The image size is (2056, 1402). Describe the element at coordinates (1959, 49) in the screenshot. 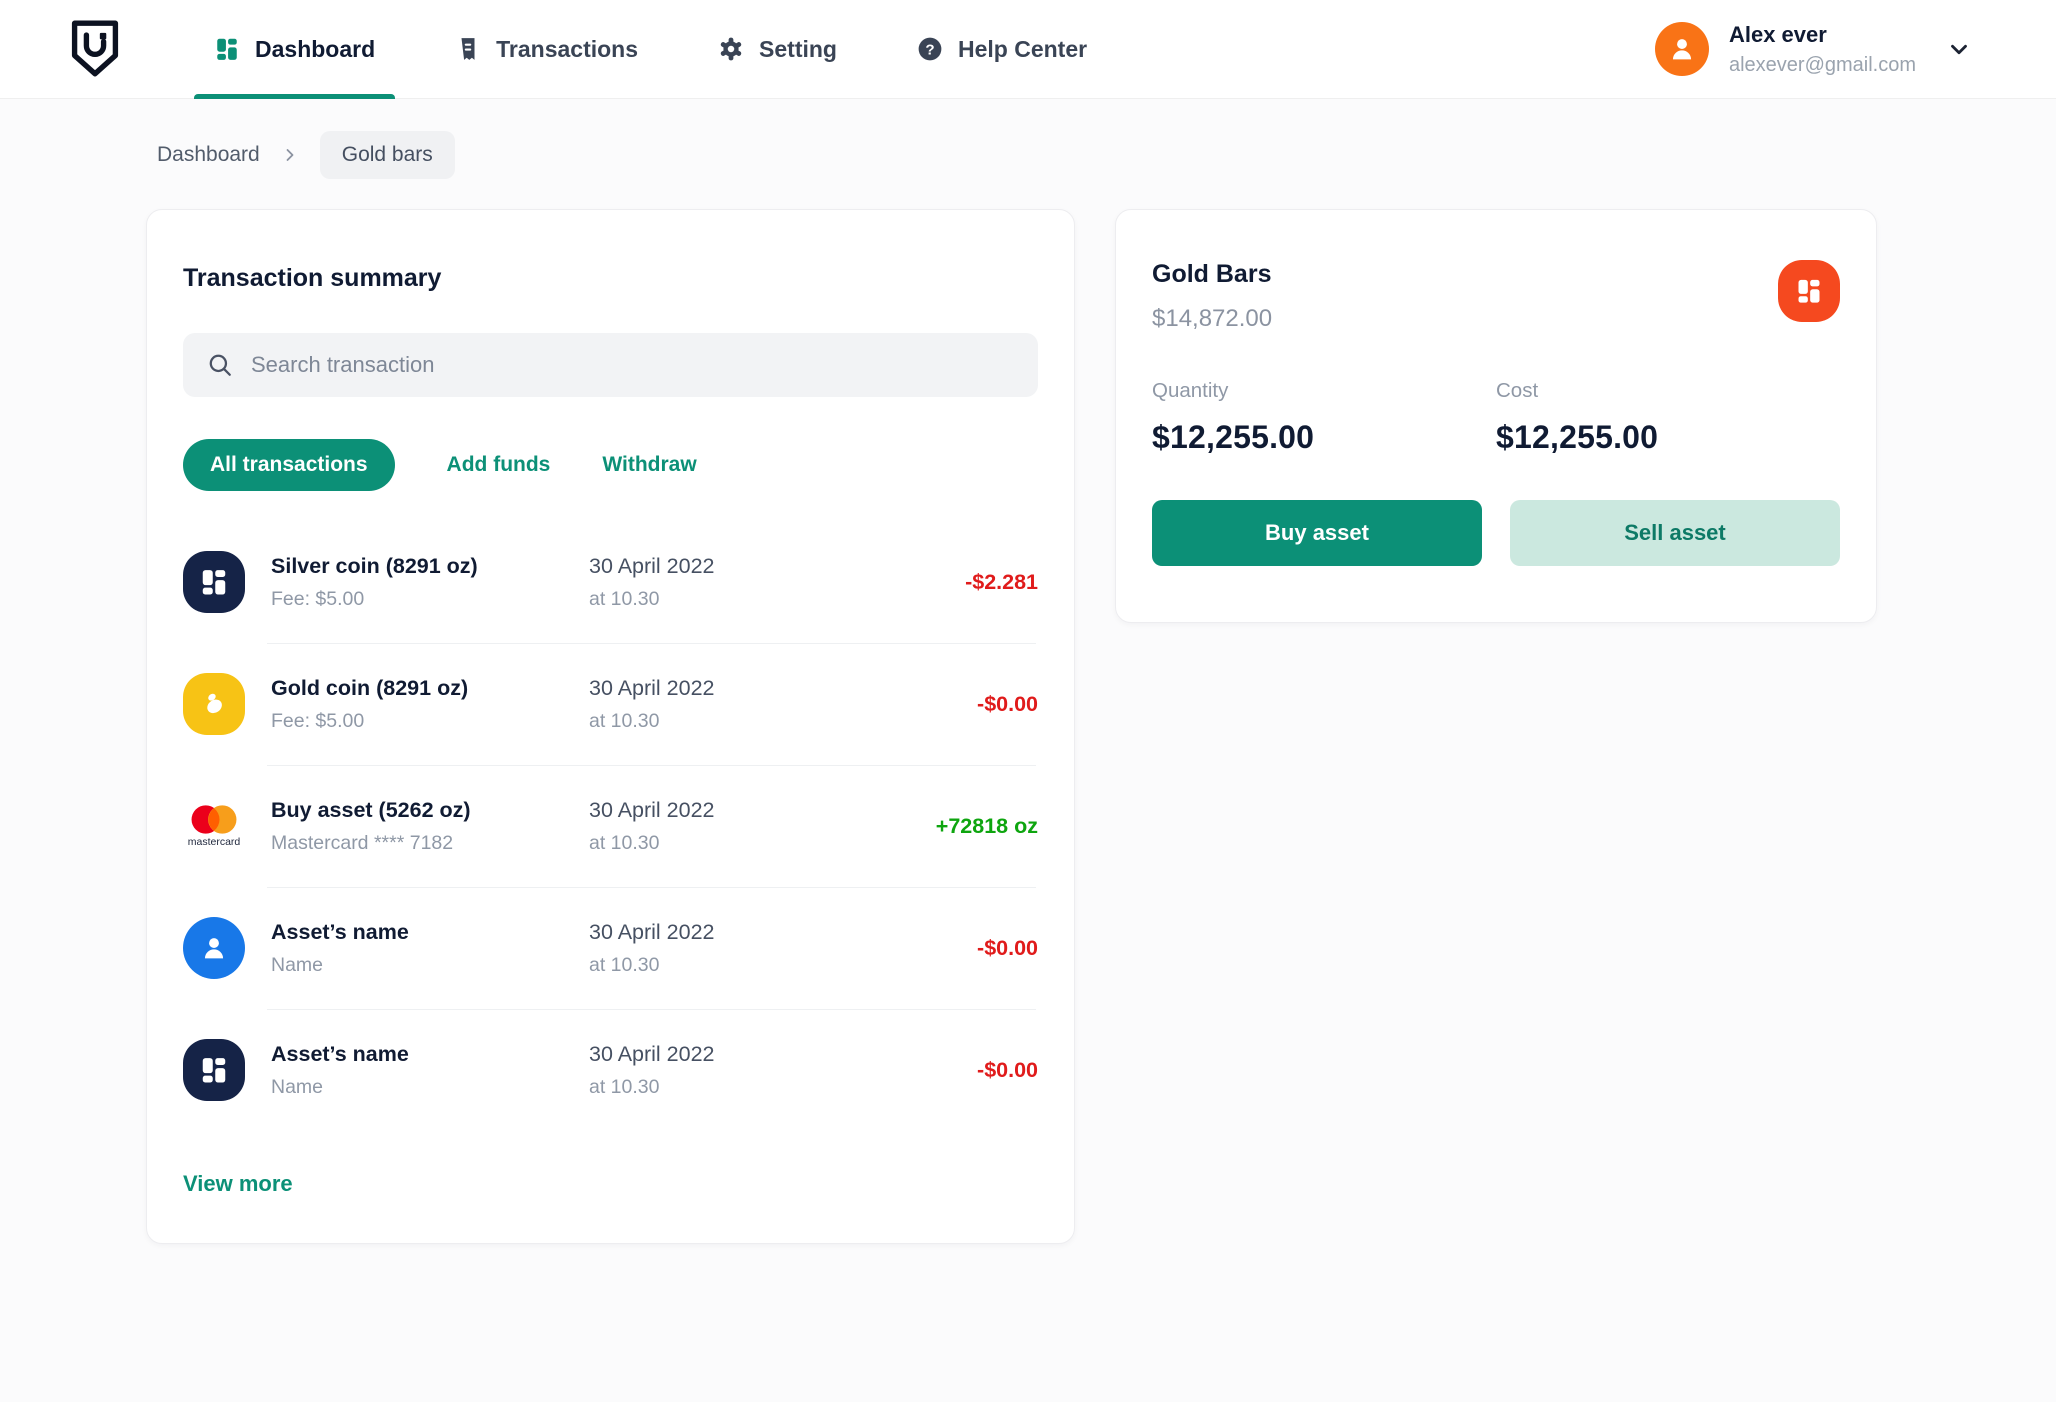

I see `chevron-down-icon` at that location.